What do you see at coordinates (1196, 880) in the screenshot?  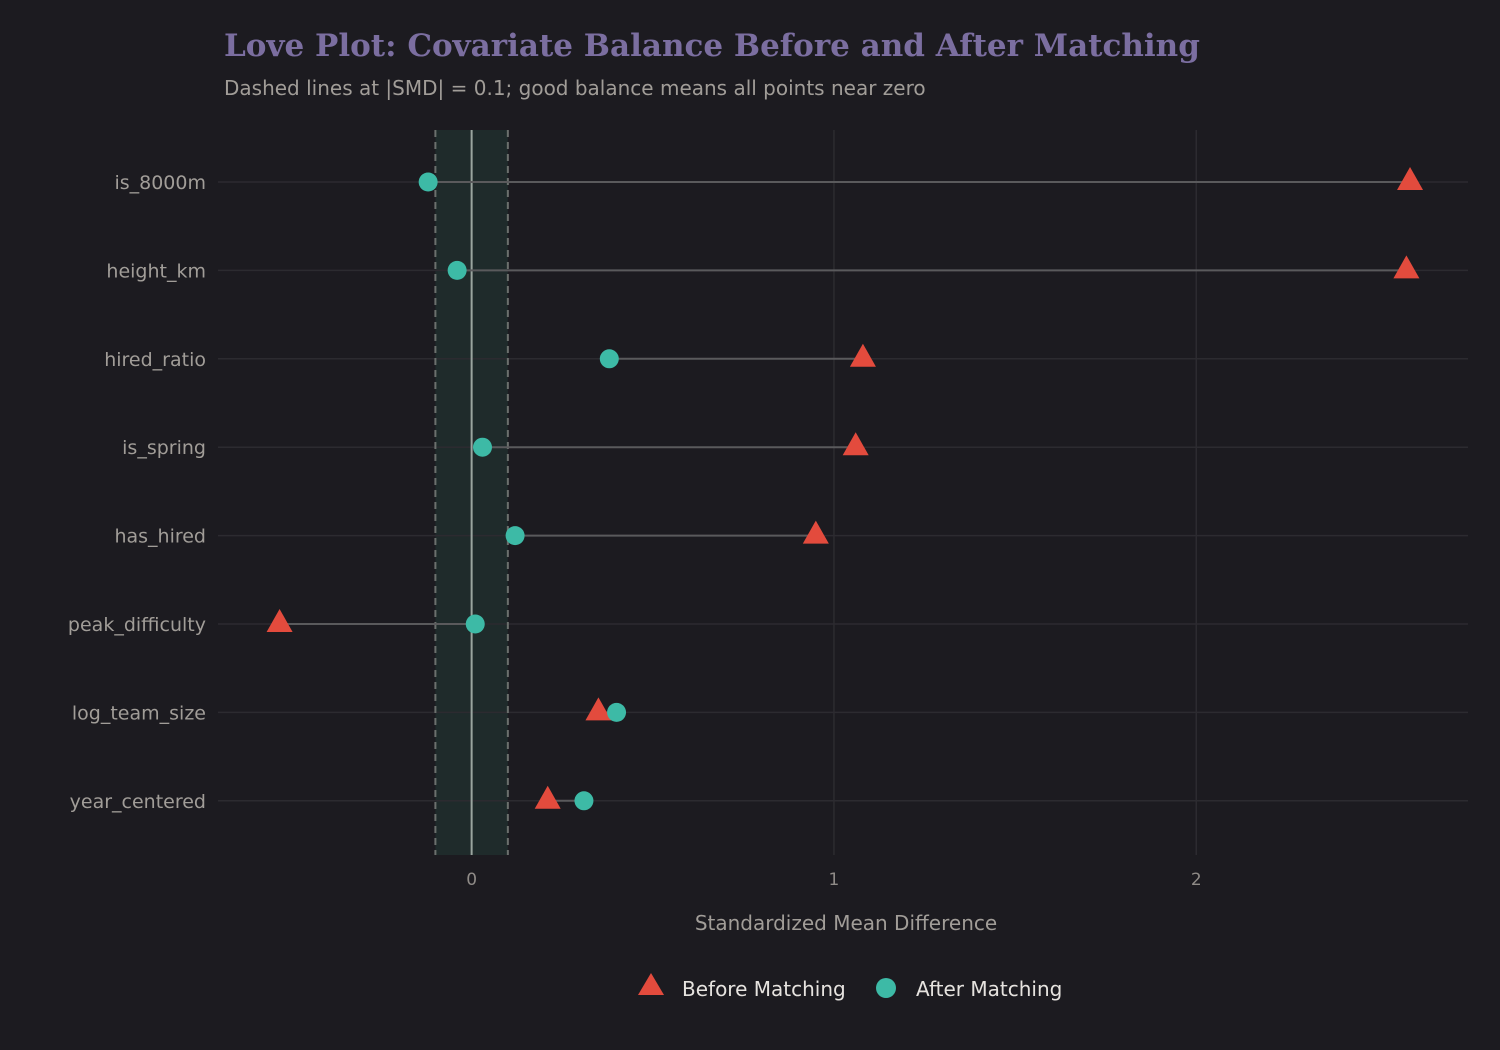 I see `x-tick-label: 2` at bounding box center [1196, 880].